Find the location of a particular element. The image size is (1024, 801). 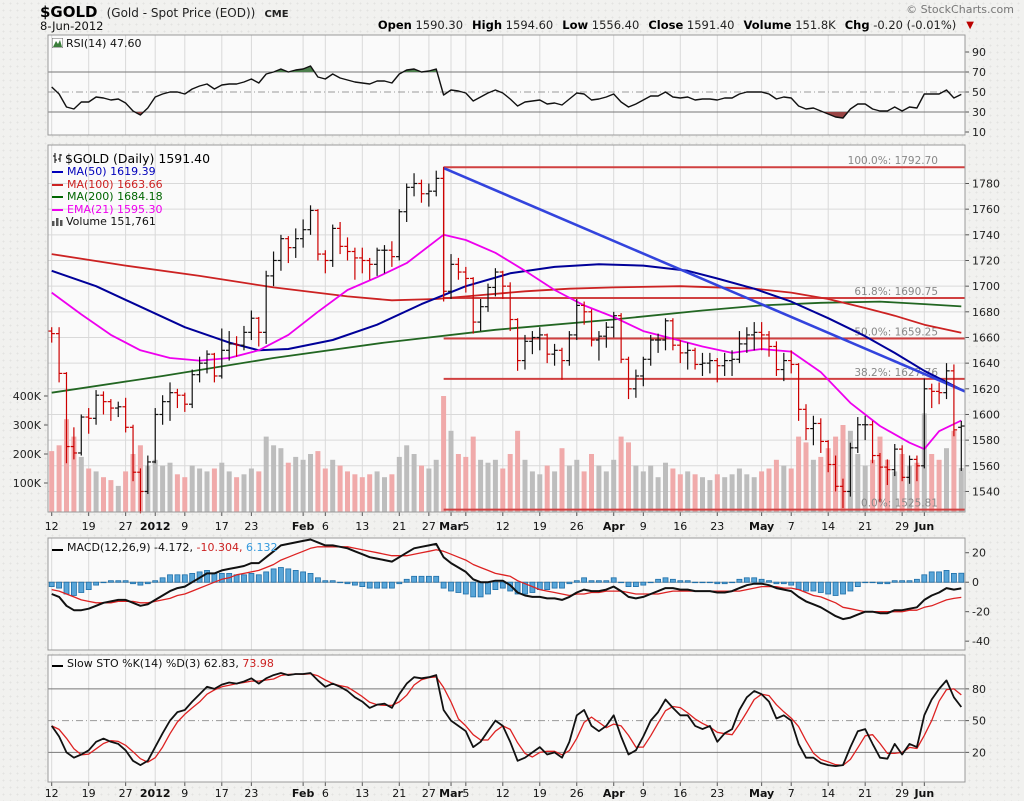

svg-text: 38.2%: 1627.76 is located at coordinates (896, 373).